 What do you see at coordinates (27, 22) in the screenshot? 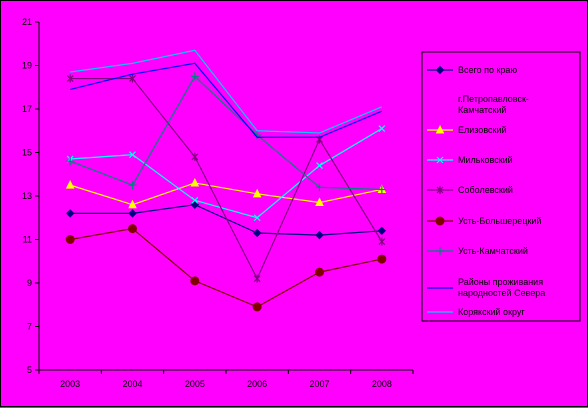
I see `y-tick-label: 21` at bounding box center [27, 22].